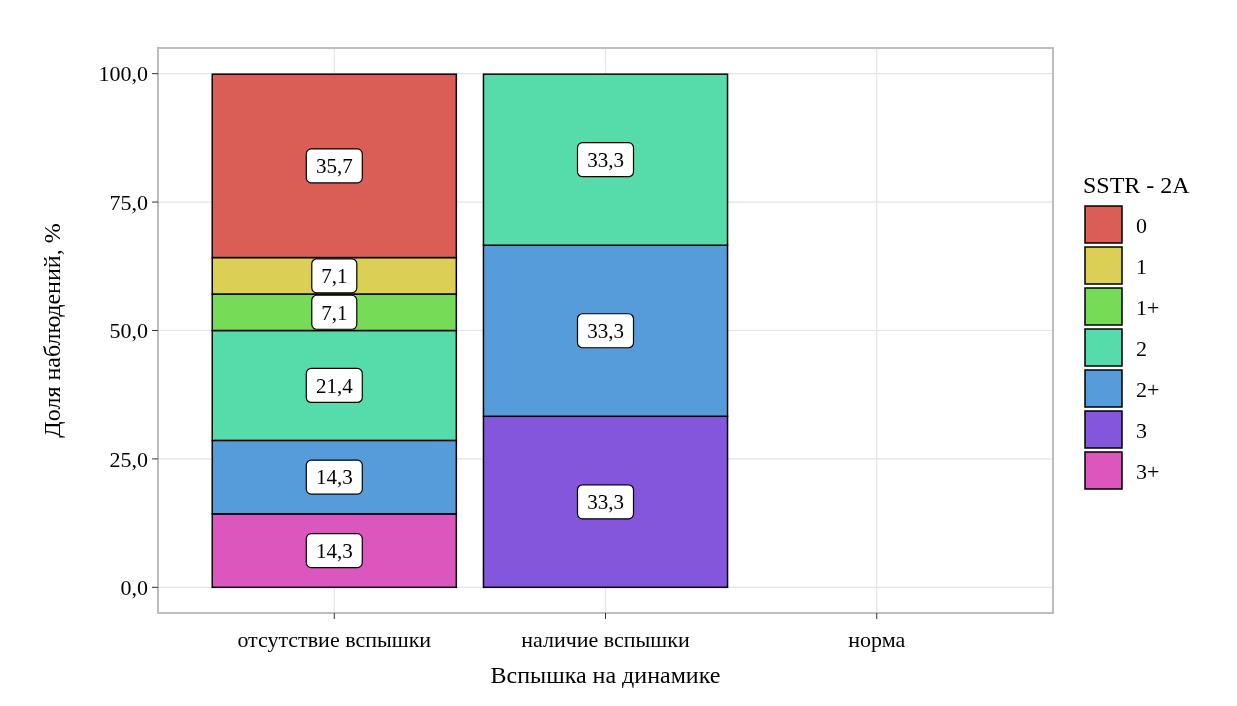 Image resolution: width=1237 pixels, height=706 pixels. I want to click on legend-label: 0, so click(1141, 225).